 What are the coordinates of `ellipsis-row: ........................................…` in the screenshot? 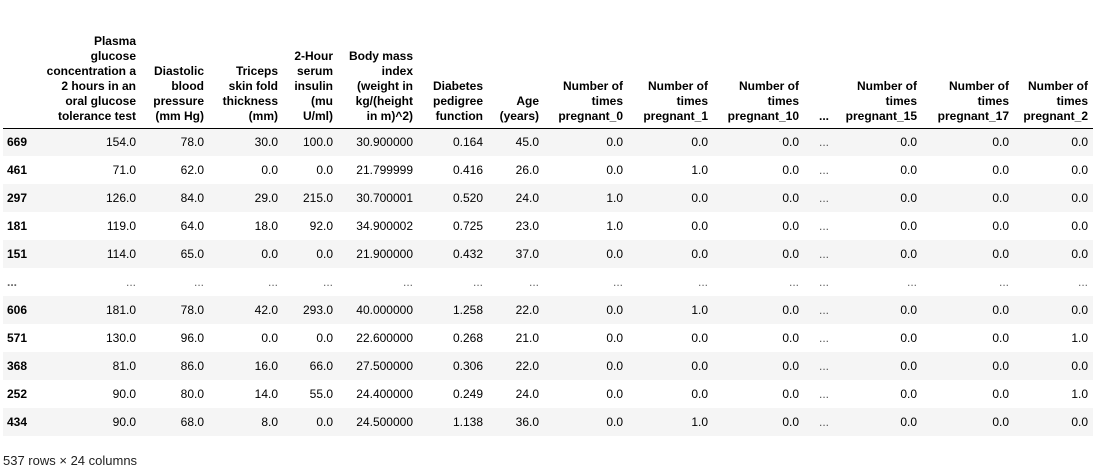 It's located at (548, 282).